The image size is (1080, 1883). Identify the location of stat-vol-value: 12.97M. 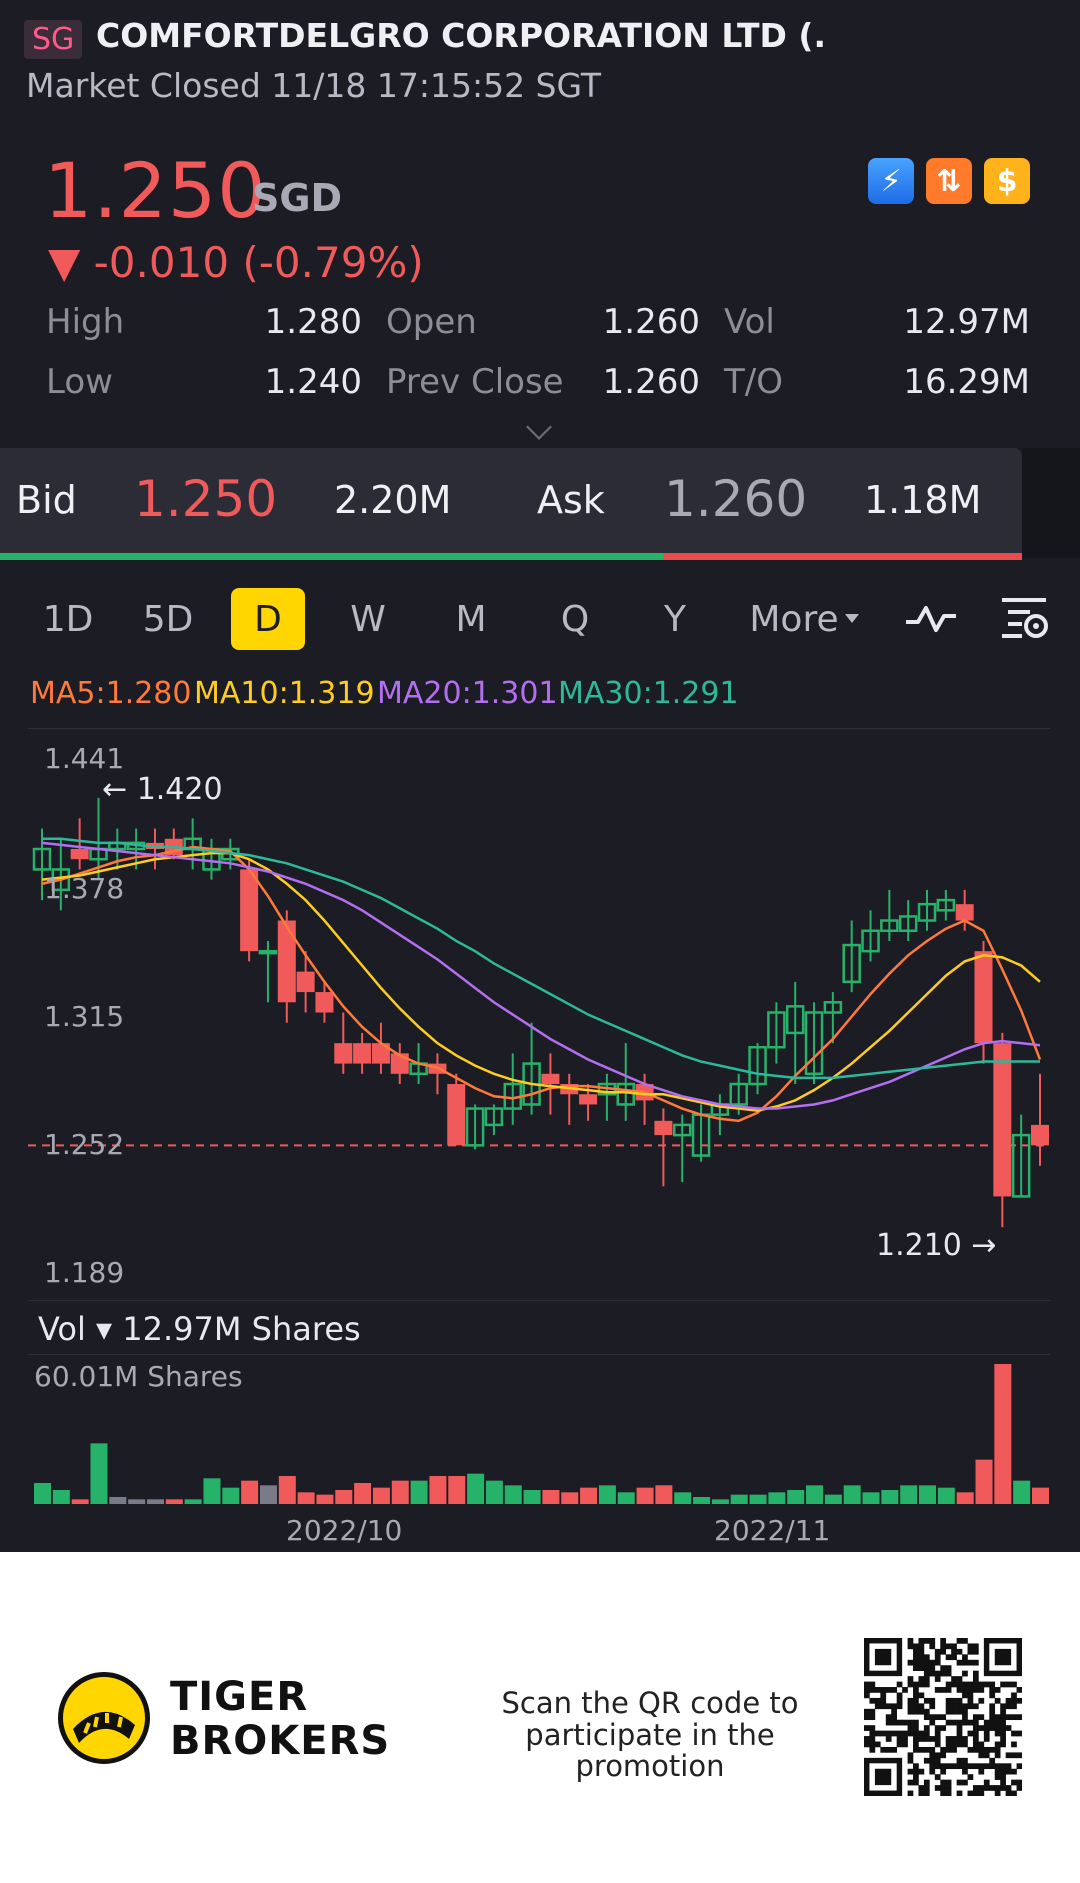
(966, 322).